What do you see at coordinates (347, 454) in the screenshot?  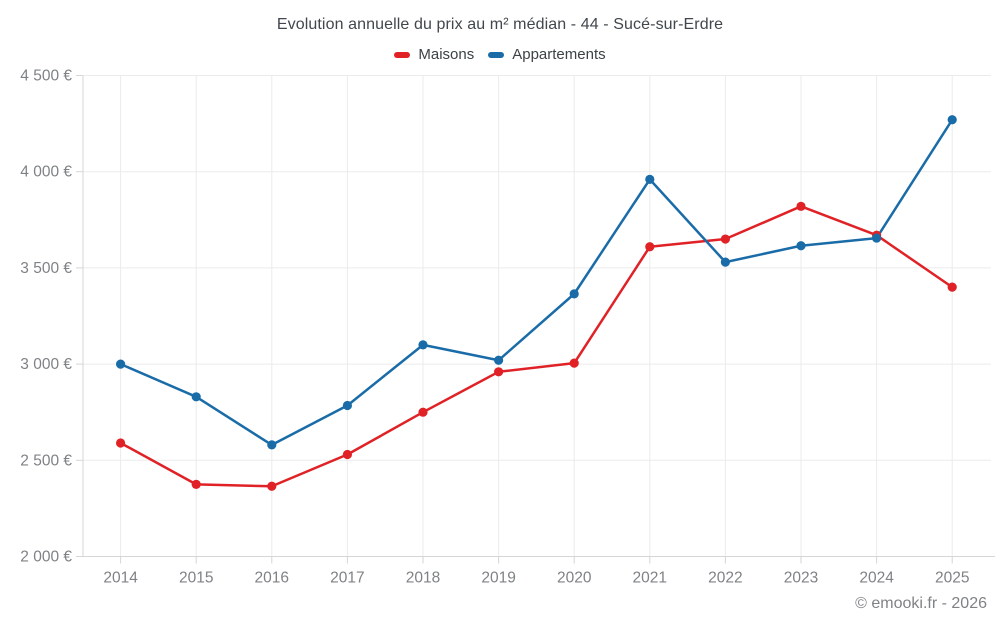 I see `data-point-maisons-2017` at bounding box center [347, 454].